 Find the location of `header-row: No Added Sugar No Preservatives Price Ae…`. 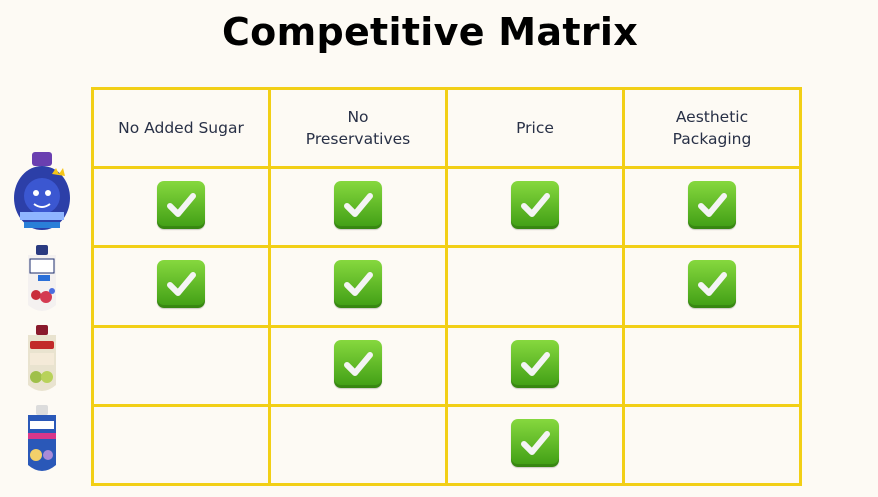

header-row: No Added Sugar No Preservatives Price Ae… is located at coordinates (446, 128).